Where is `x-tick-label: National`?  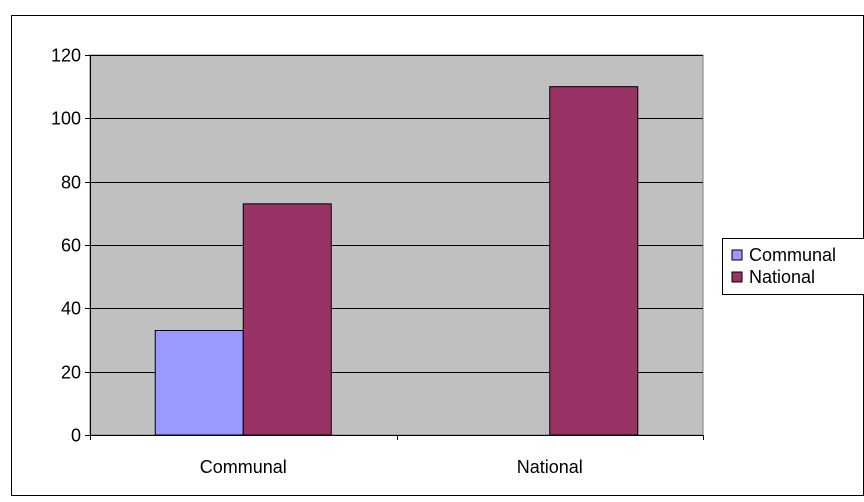 x-tick-label: National is located at coordinates (550, 467).